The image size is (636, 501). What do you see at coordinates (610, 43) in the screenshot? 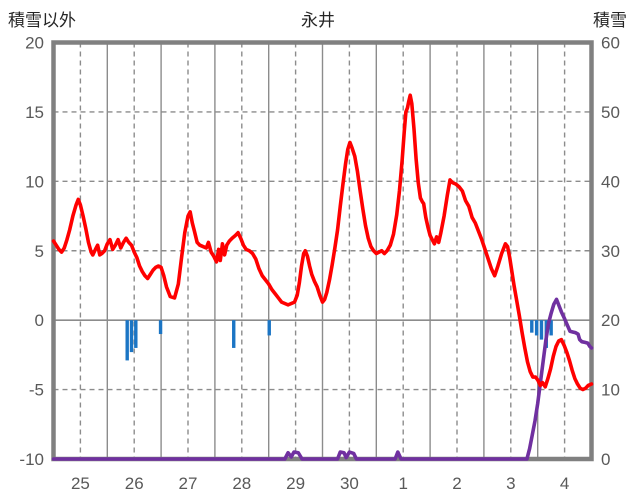
I see `right-axis-tick-label: 60` at bounding box center [610, 43].